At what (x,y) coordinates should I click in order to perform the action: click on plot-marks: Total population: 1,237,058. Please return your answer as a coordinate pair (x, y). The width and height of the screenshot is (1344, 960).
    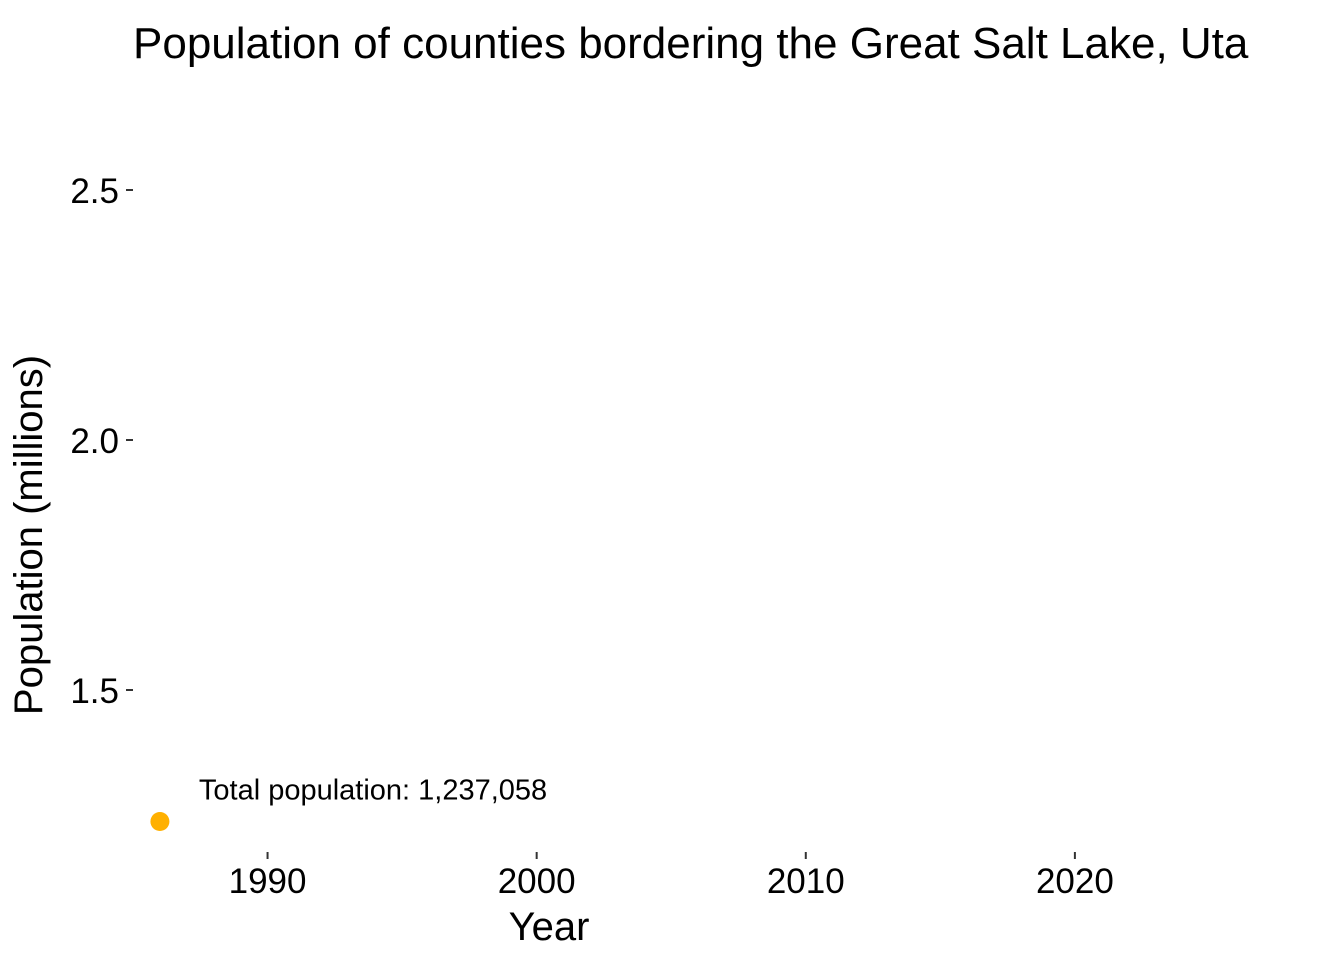
    Looking at the image, I should click on (348, 802).